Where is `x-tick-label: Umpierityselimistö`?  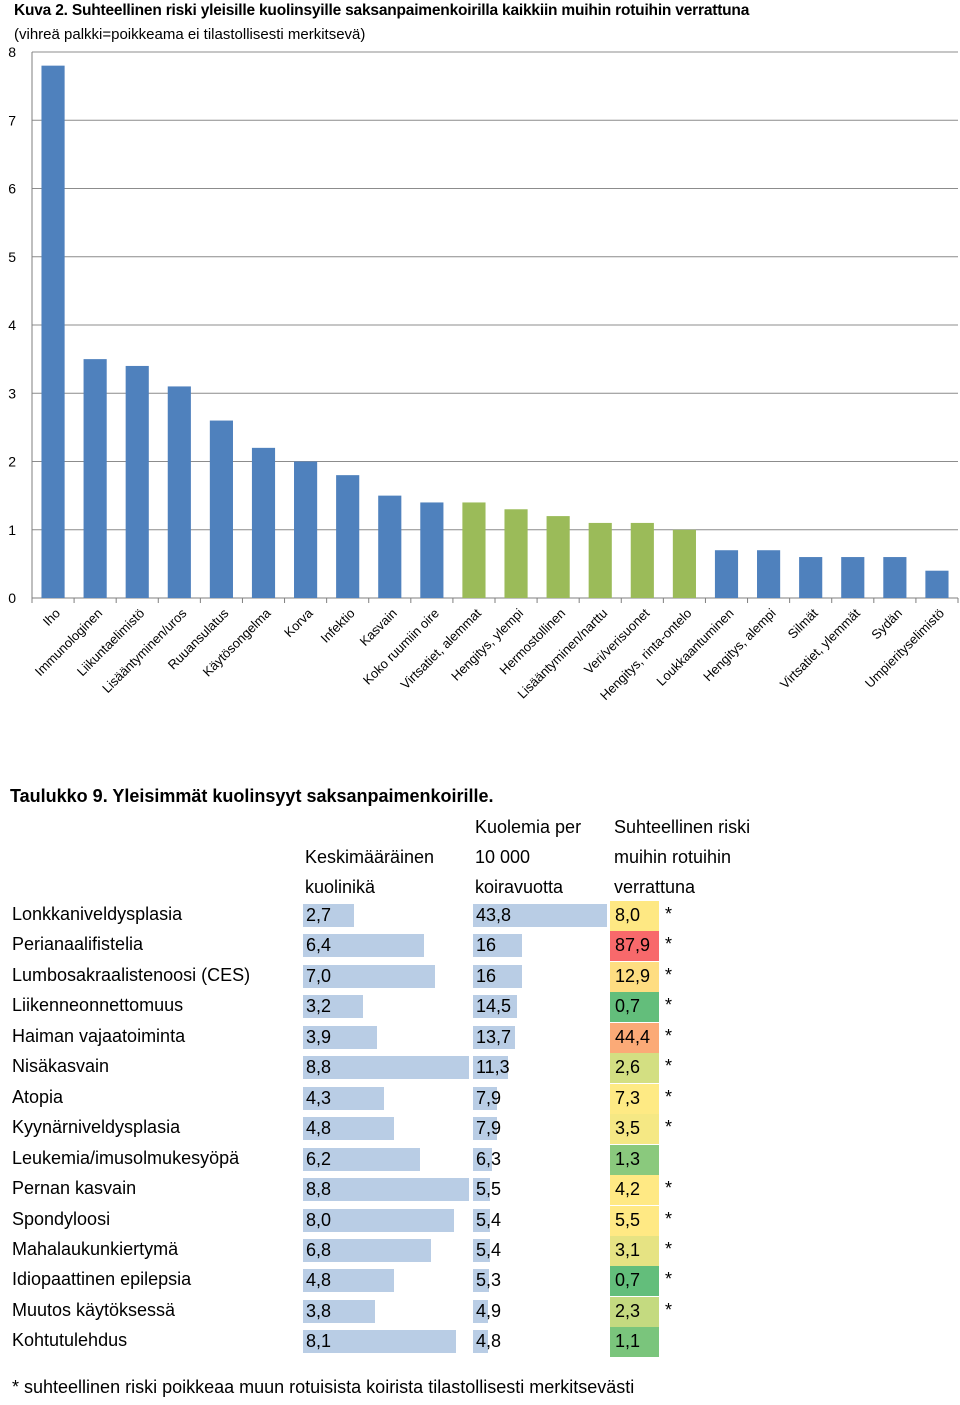
x-tick-label: Umpierityselimistö is located at coordinates (904, 648).